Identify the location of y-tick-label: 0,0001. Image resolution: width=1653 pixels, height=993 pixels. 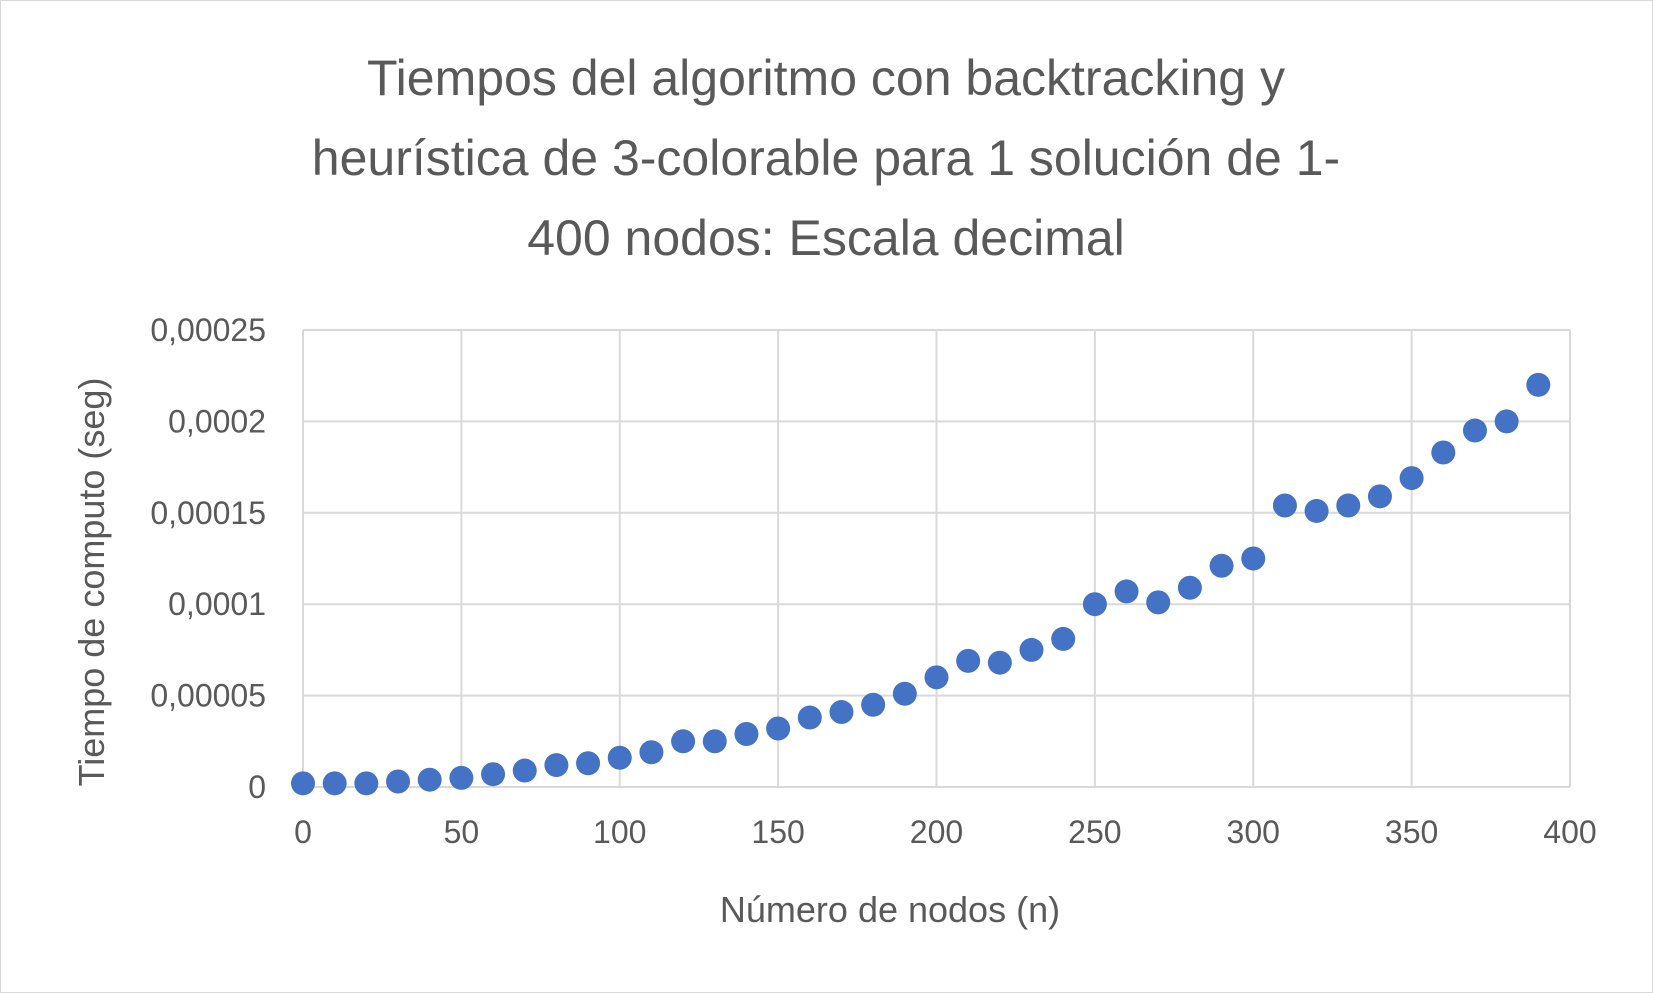
(217, 604).